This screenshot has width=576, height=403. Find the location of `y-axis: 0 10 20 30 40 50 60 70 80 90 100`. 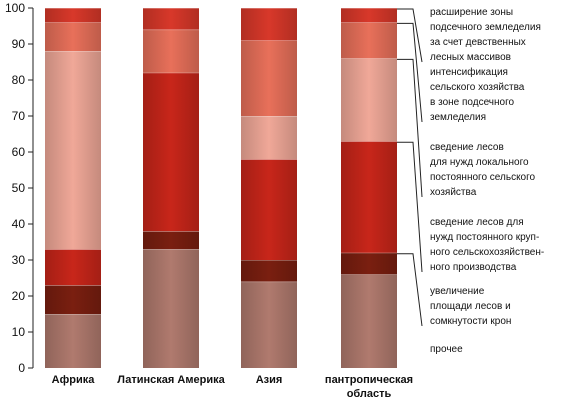

y-axis: 0 10 20 30 40 50 60 70 80 90 100 is located at coordinates (19, 188).